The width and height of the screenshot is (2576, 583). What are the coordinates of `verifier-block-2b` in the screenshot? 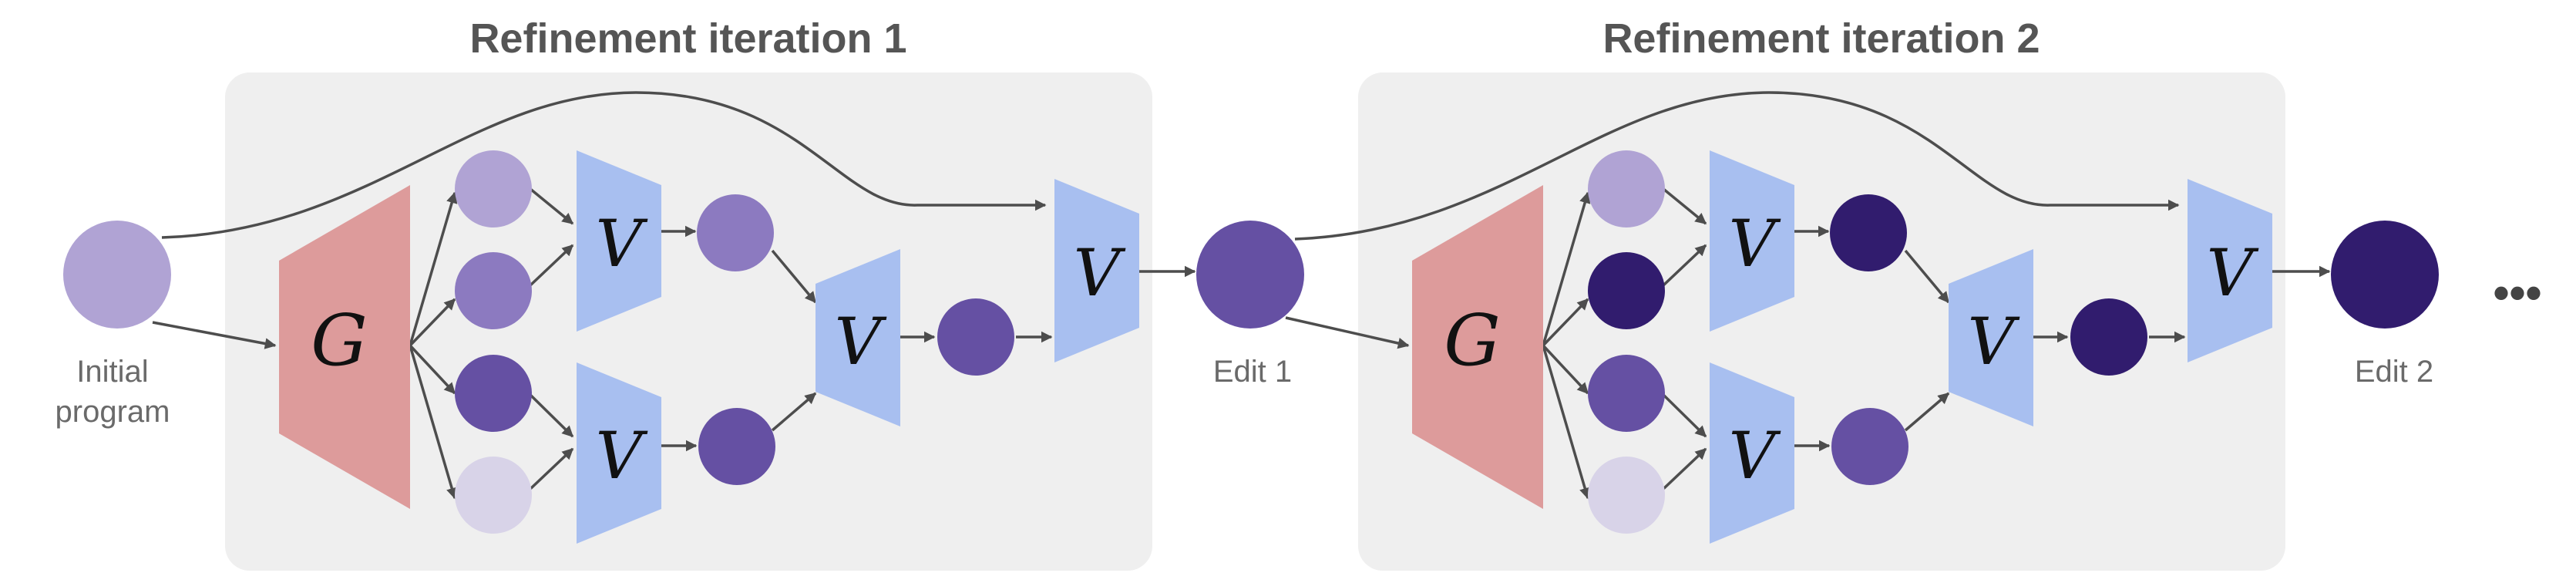 It's located at (1752, 453).